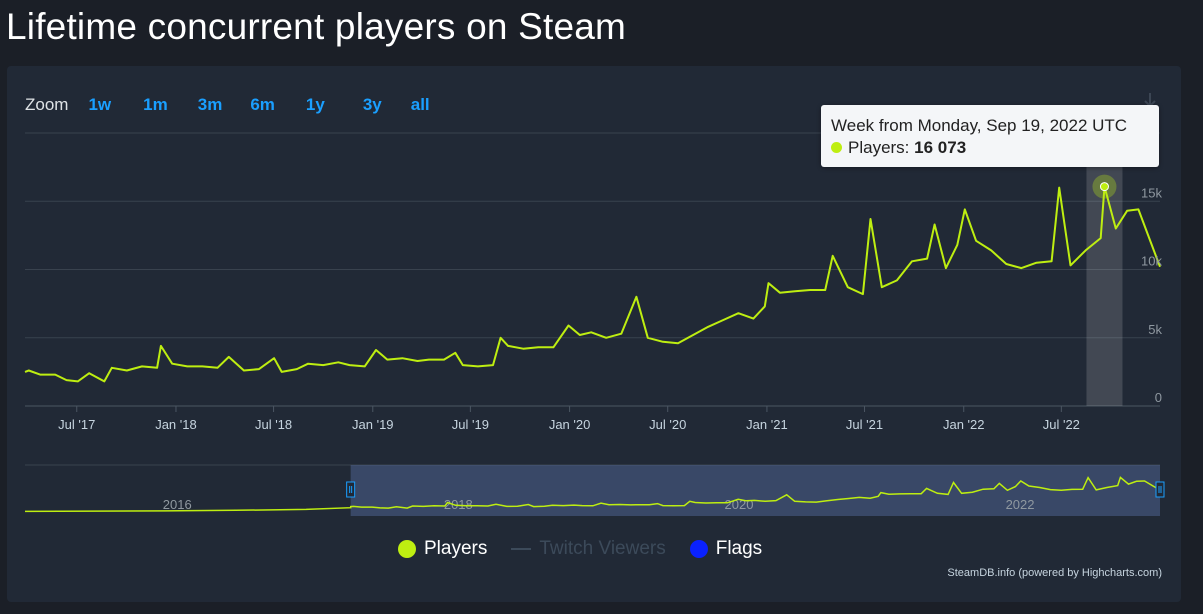  What do you see at coordinates (316, 26) in the screenshot?
I see `page-title: Lifetime concurrent players on Steam` at bounding box center [316, 26].